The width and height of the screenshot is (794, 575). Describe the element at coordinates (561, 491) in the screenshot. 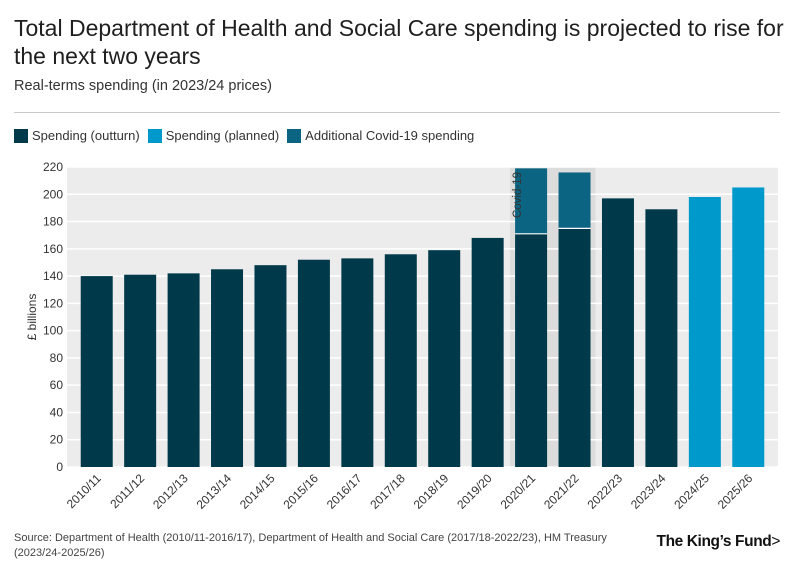

I see `x-tick-label: 2021/22` at that location.